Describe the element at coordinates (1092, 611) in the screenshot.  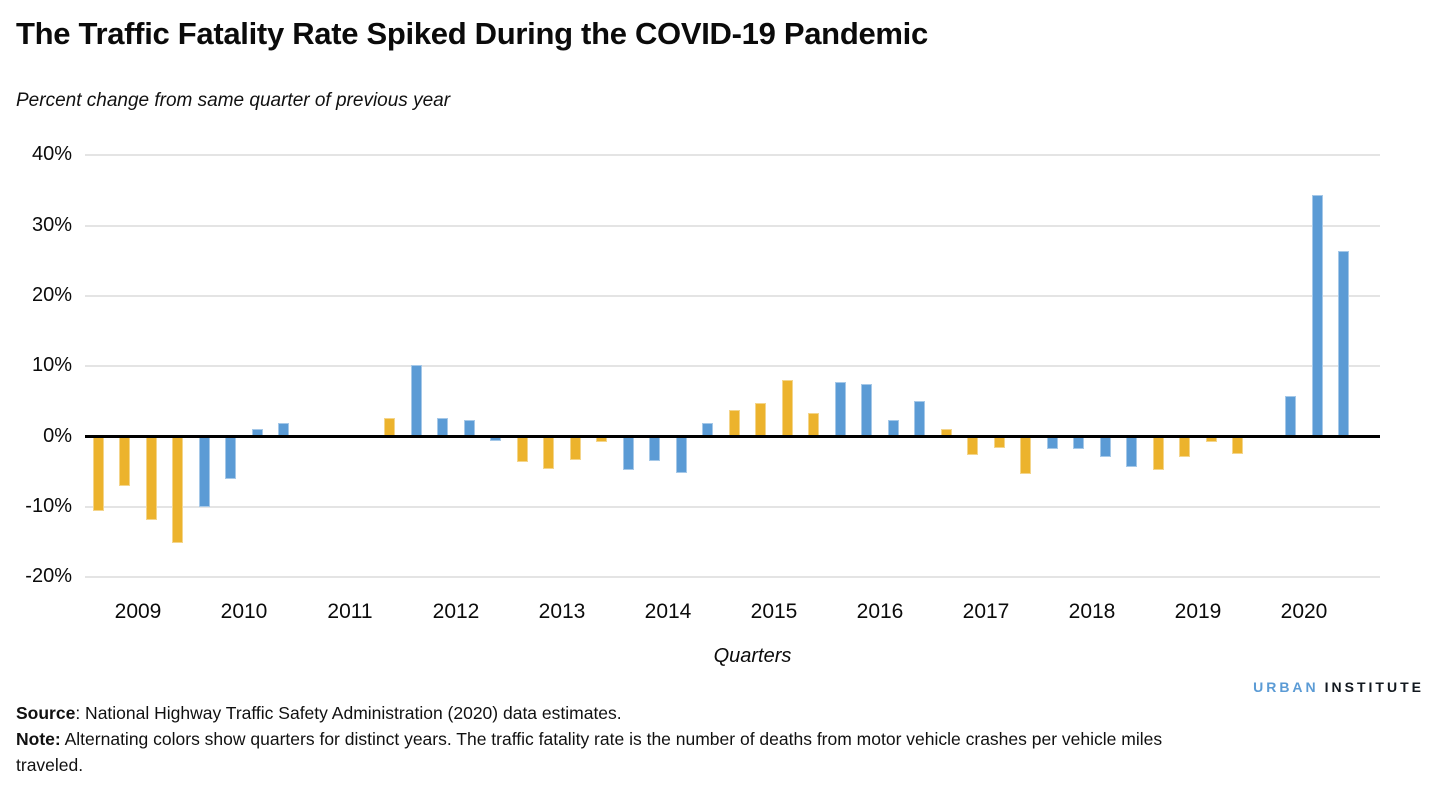
I see `x-axis-year-2018: 2018` at that location.